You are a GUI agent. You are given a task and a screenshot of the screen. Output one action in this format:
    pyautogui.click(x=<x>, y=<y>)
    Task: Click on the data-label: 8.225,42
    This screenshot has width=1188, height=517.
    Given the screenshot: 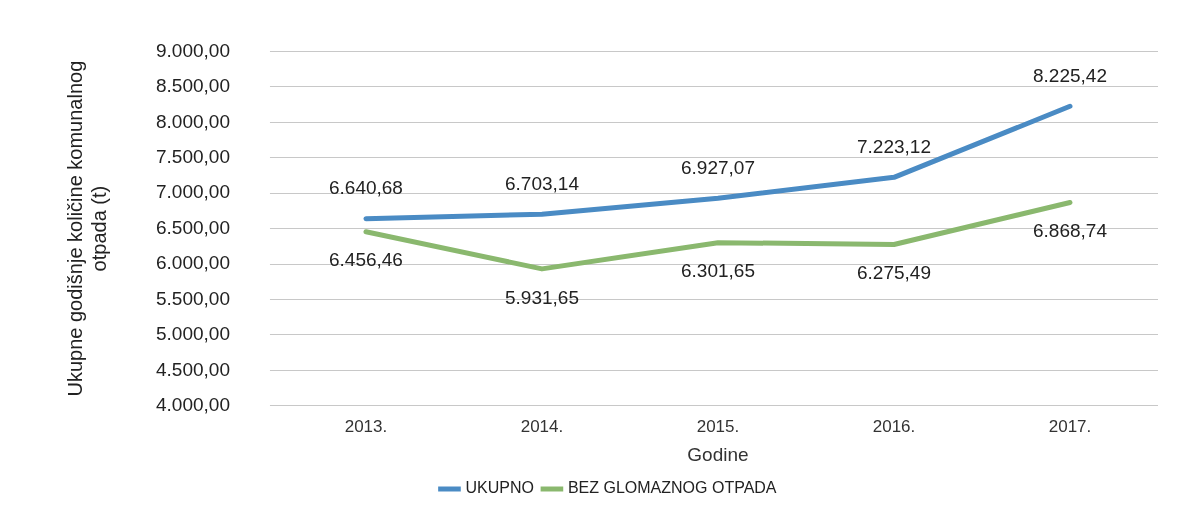 What is the action you would take?
    pyautogui.click(x=1070, y=76)
    